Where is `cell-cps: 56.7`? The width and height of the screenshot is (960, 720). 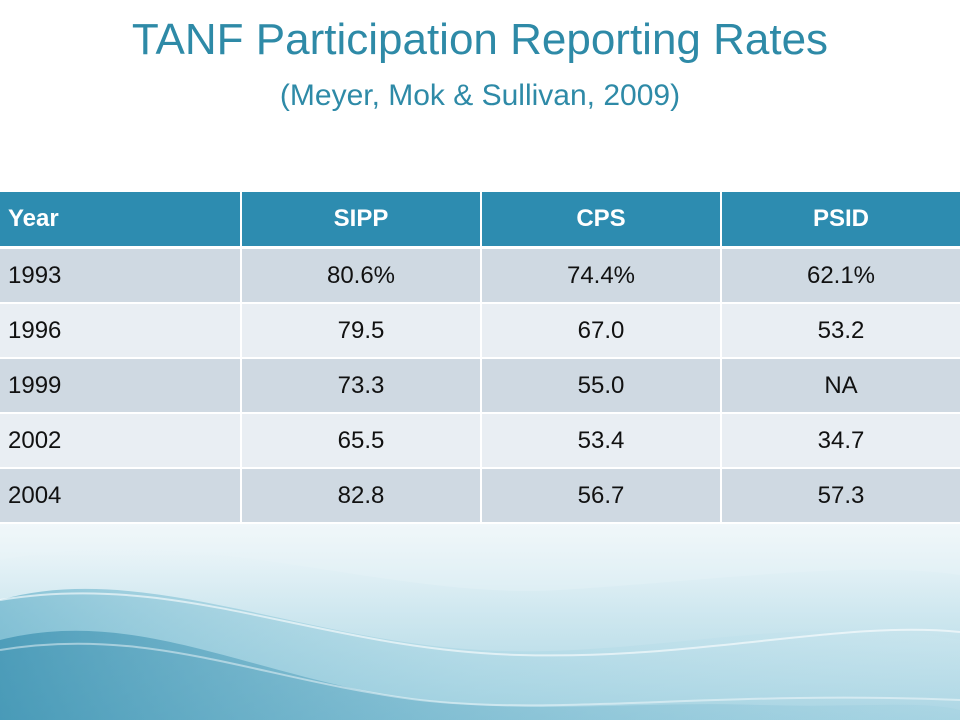
cell-cps: 56.7 is located at coordinates (601, 496).